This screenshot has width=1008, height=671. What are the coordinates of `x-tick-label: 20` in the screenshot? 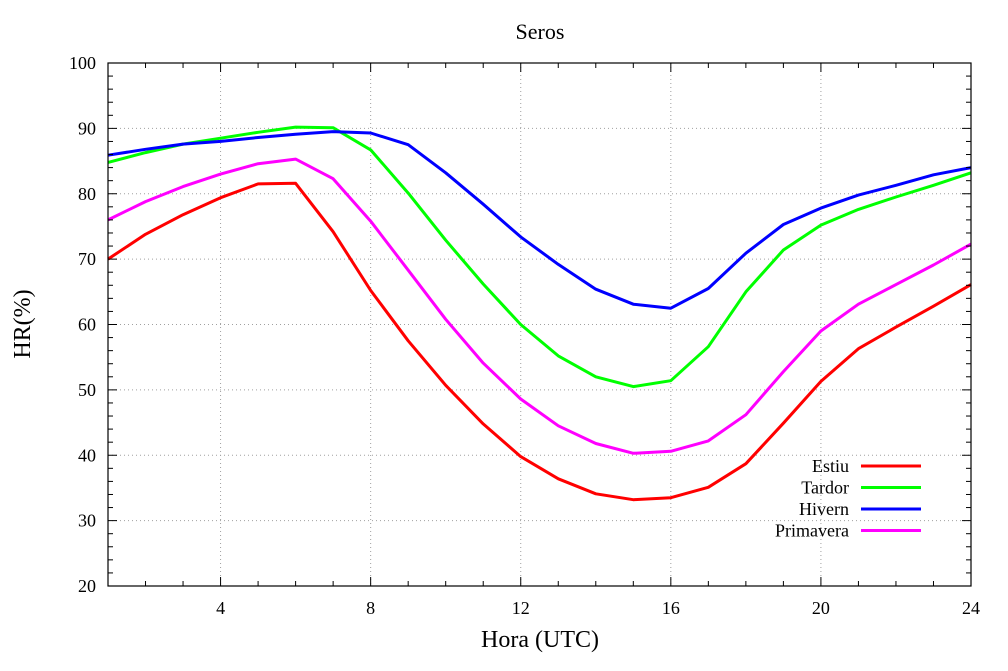 It's located at (821, 608).